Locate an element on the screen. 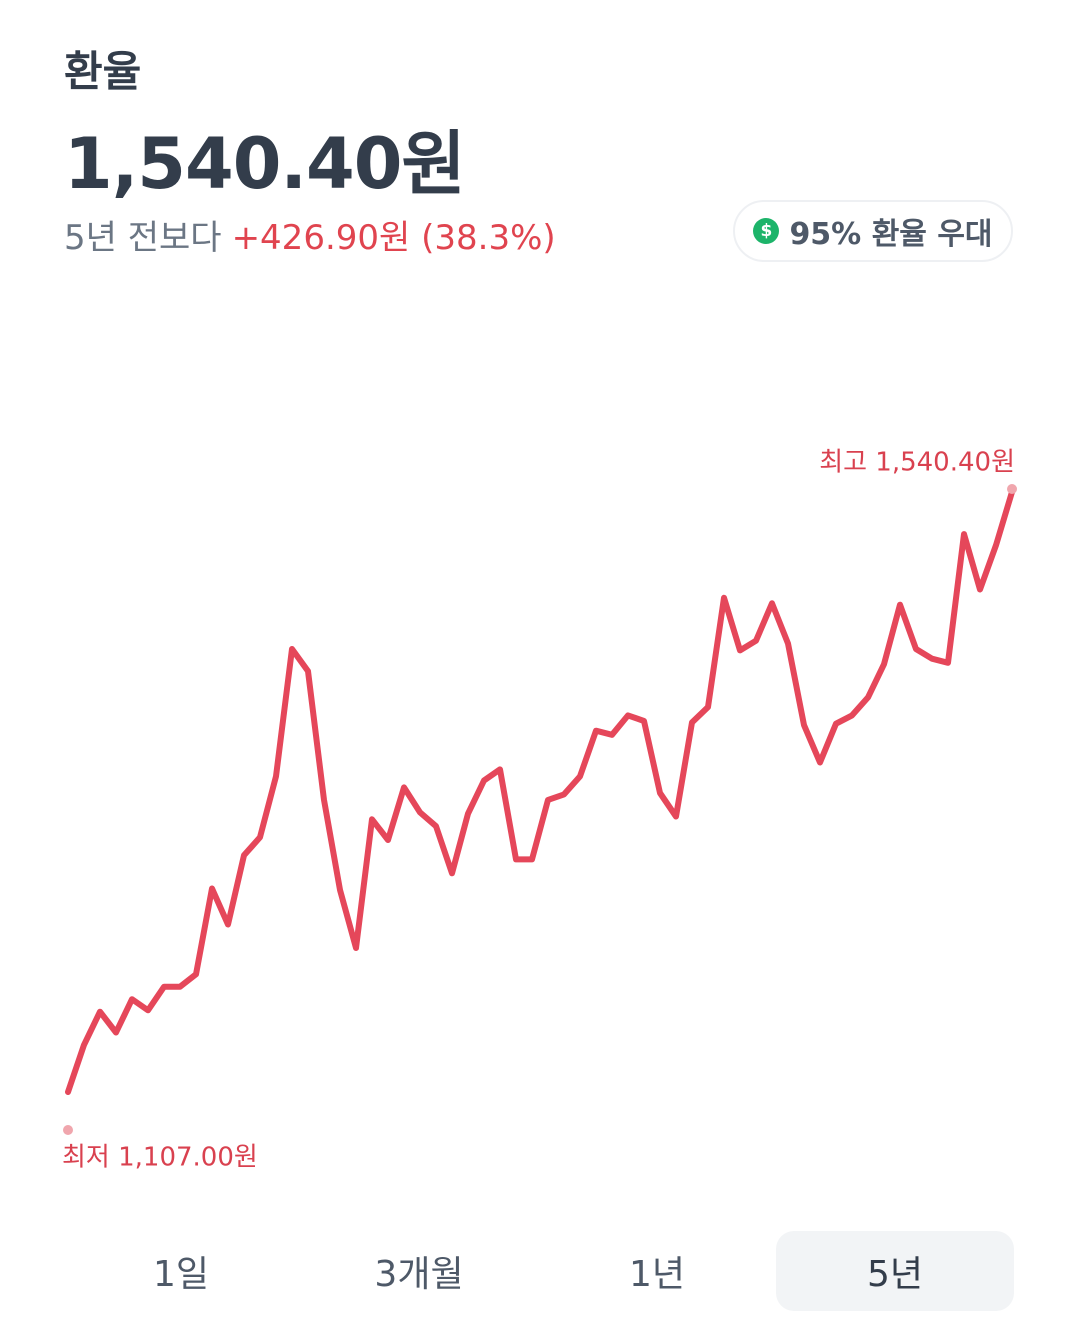  period-tab: 1일 is located at coordinates (181, 1274).